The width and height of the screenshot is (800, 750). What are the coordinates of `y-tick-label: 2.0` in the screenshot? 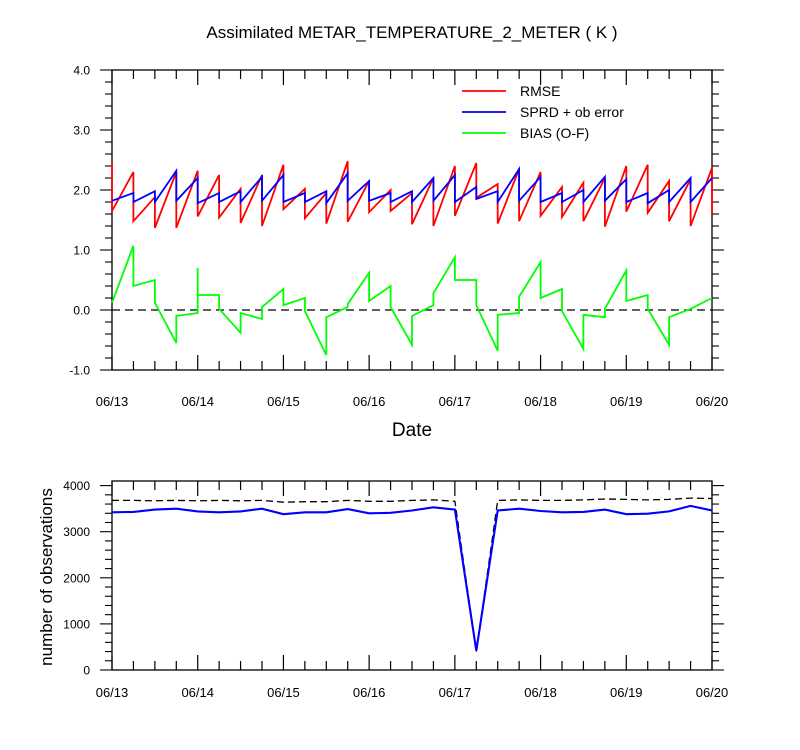 It's located at (81, 191).